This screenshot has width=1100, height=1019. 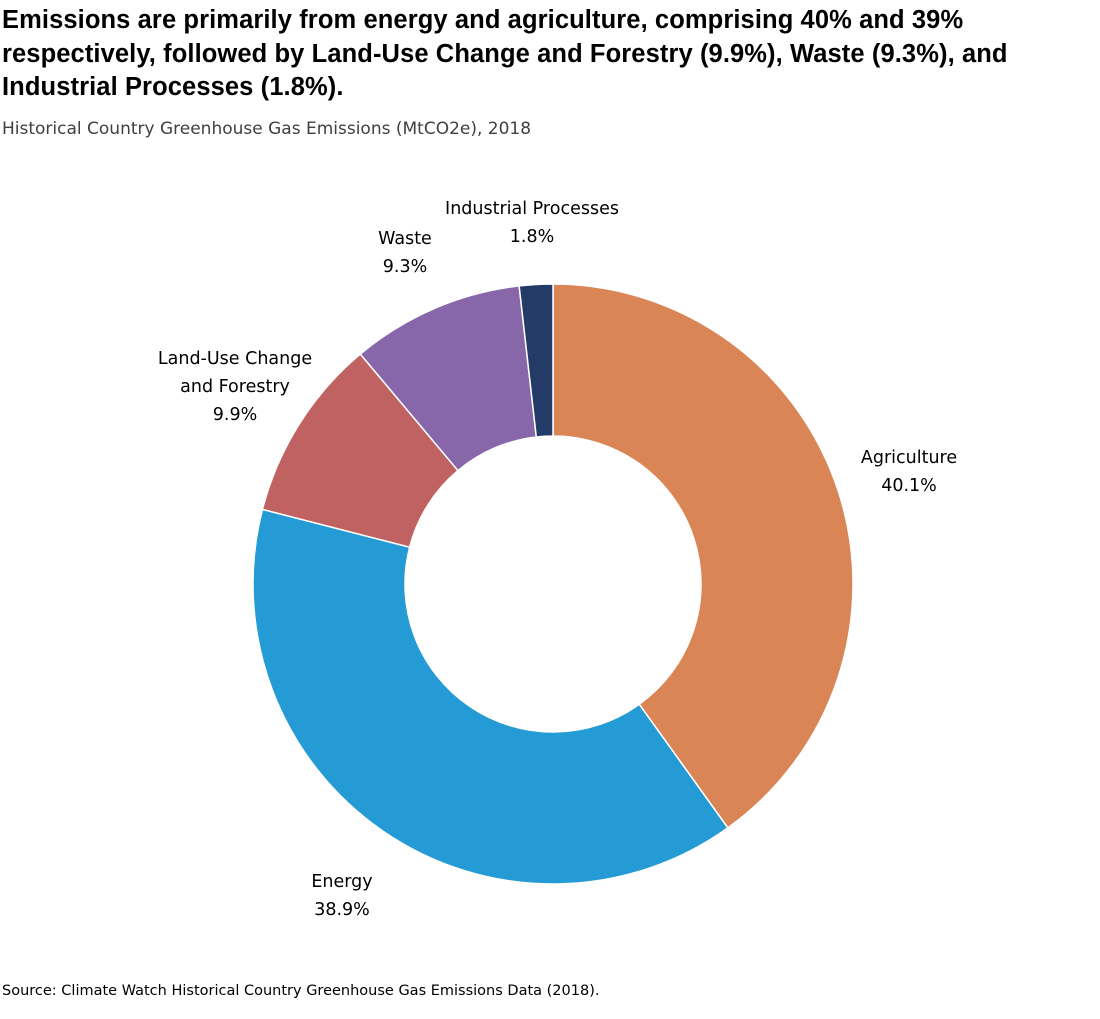 What do you see at coordinates (532, 237) in the screenshot?
I see `slice-value-industrial-processes: 1.8%` at bounding box center [532, 237].